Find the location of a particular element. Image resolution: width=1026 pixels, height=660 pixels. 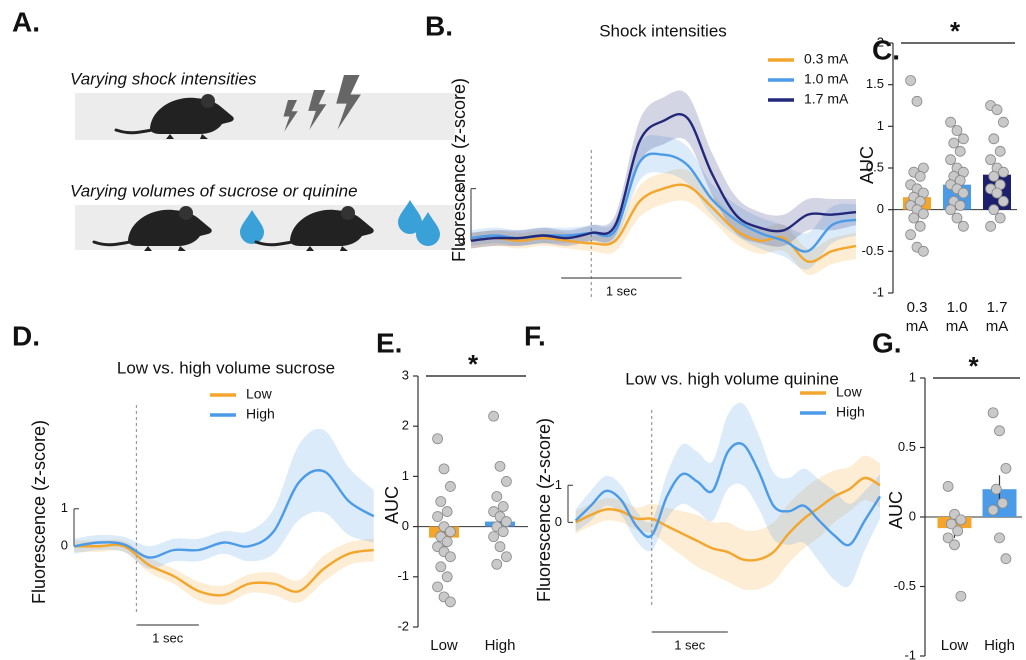

chart-title: Low vs. high volume sucrose is located at coordinates (226, 367).